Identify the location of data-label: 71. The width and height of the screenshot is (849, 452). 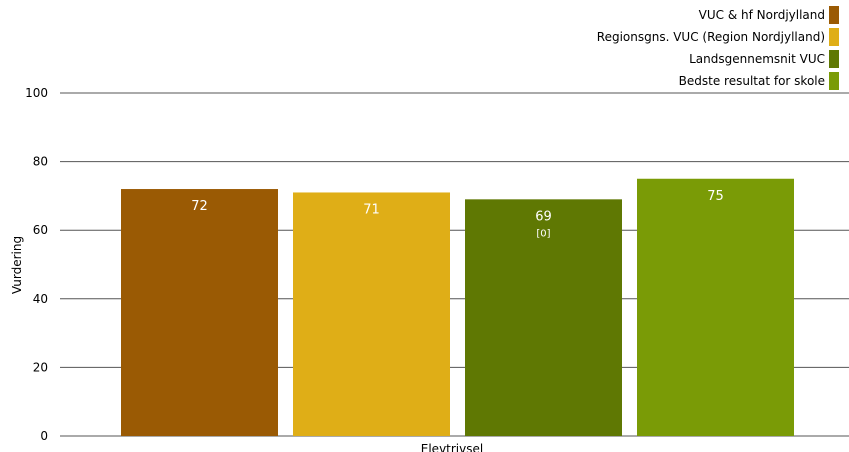
(371, 209).